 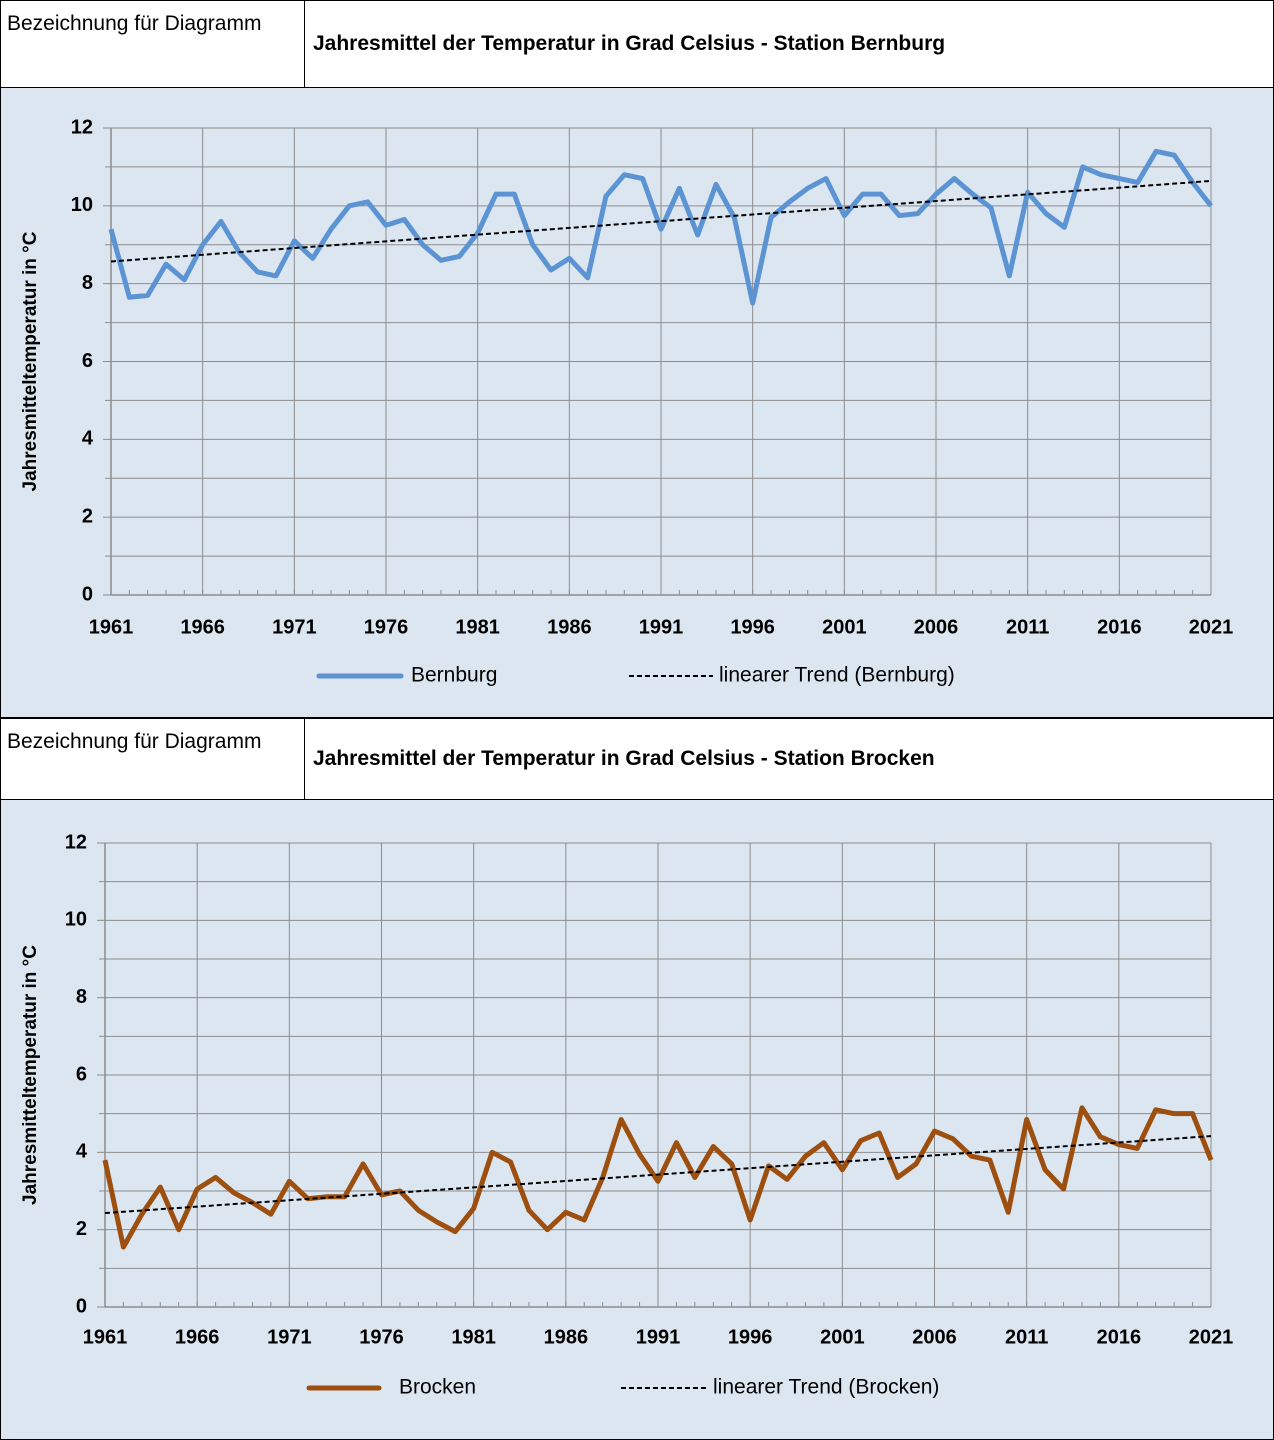 What do you see at coordinates (826, 1386) in the screenshot?
I see `legend-label: linearer Trend (Brocken)` at bounding box center [826, 1386].